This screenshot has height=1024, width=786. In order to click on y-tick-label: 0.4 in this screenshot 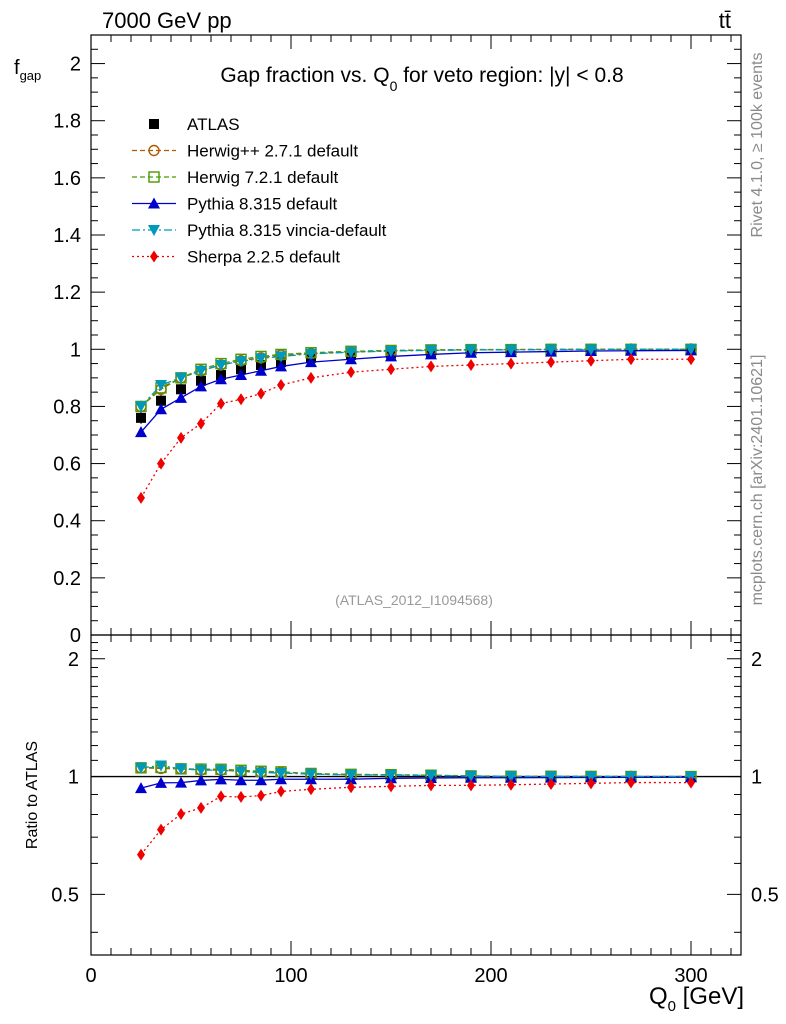, I will do `click(67, 522)`.